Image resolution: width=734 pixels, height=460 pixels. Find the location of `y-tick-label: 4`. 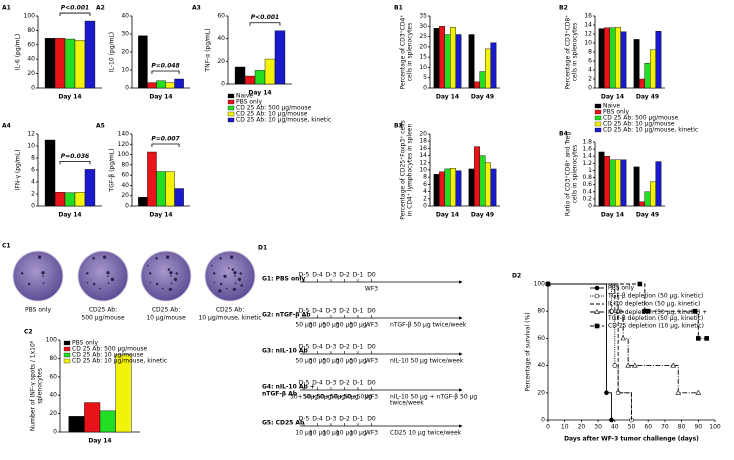

y-tick-label: 4 is located at coordinates (590, 70).